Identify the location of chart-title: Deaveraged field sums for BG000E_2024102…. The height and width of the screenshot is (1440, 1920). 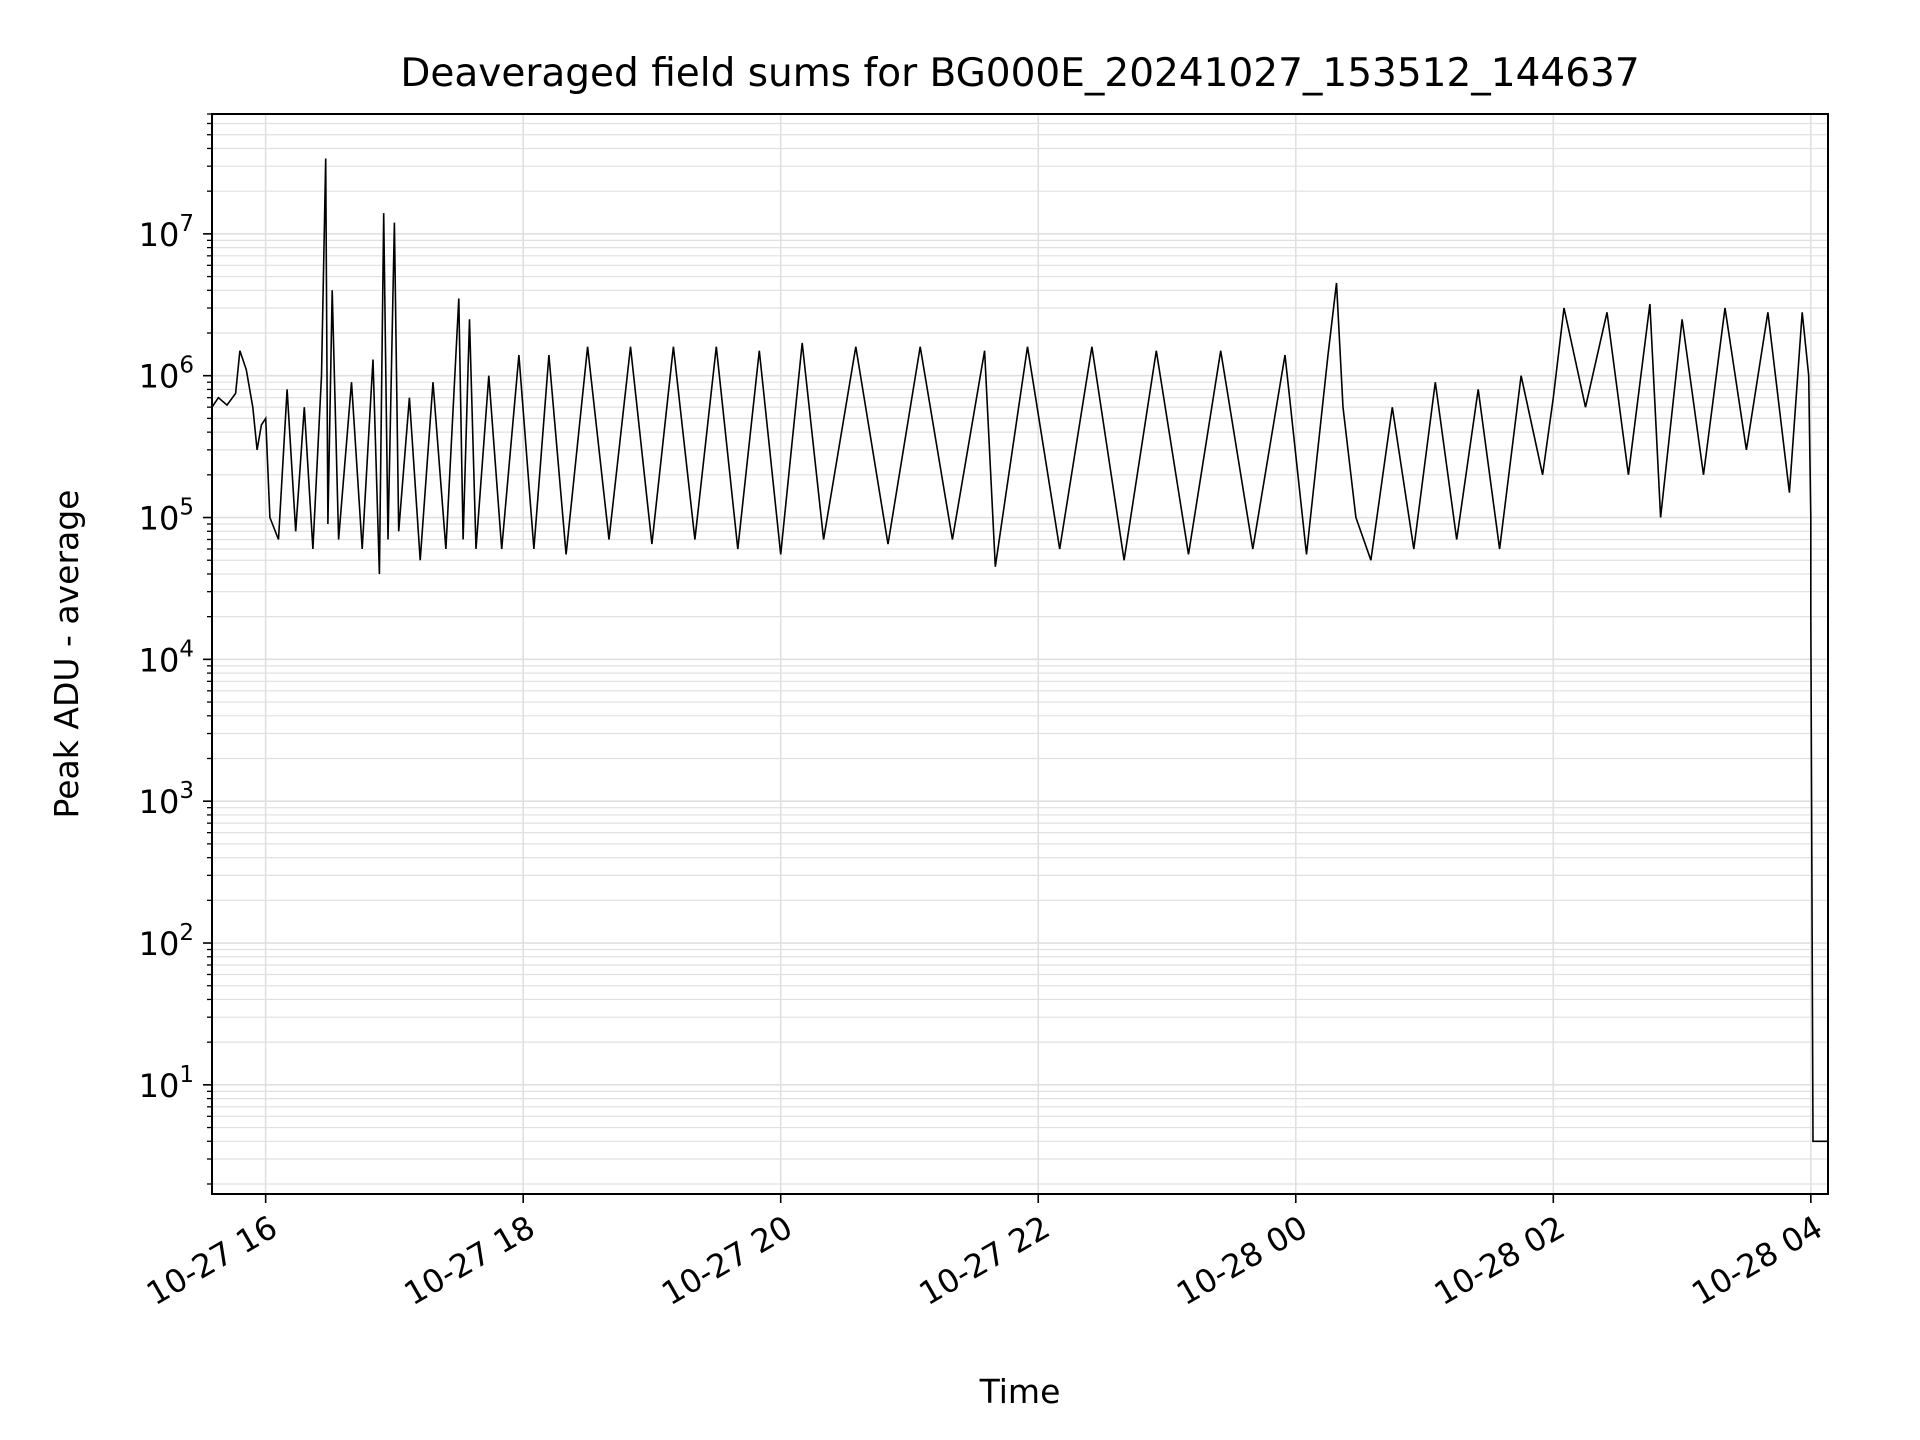
(1019, 73).